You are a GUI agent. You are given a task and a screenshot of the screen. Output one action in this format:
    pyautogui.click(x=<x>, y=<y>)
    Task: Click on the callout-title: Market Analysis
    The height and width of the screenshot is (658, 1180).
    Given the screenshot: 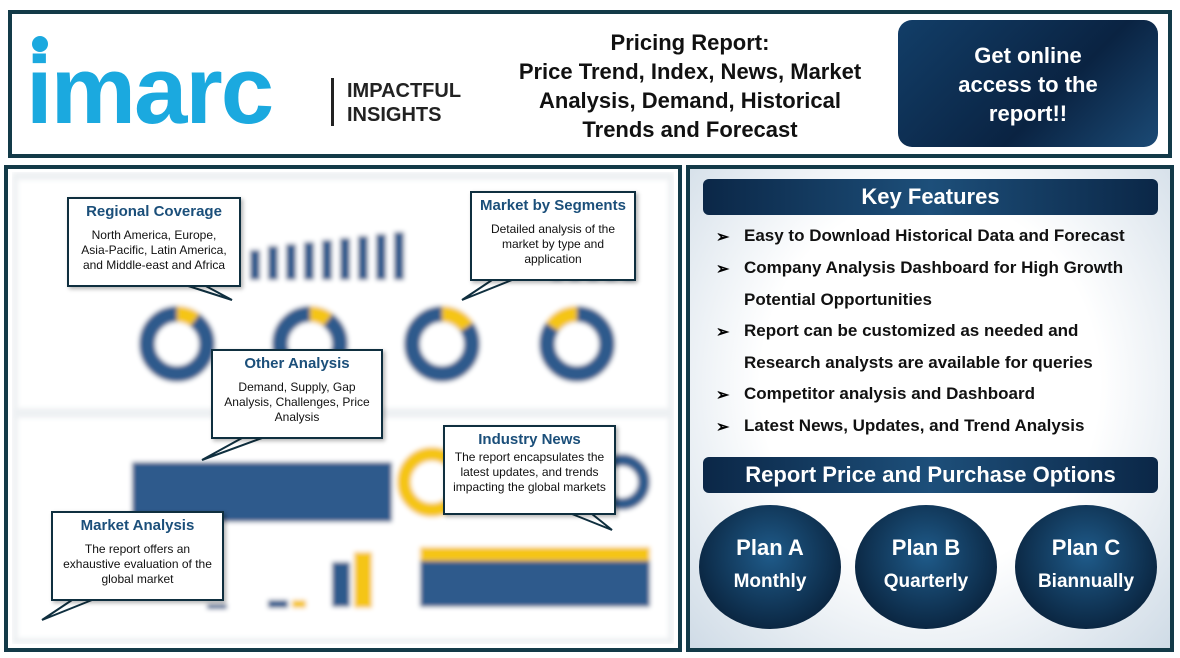 What is the action you would take?
    pyautogui.click(x=137, y=525)
    